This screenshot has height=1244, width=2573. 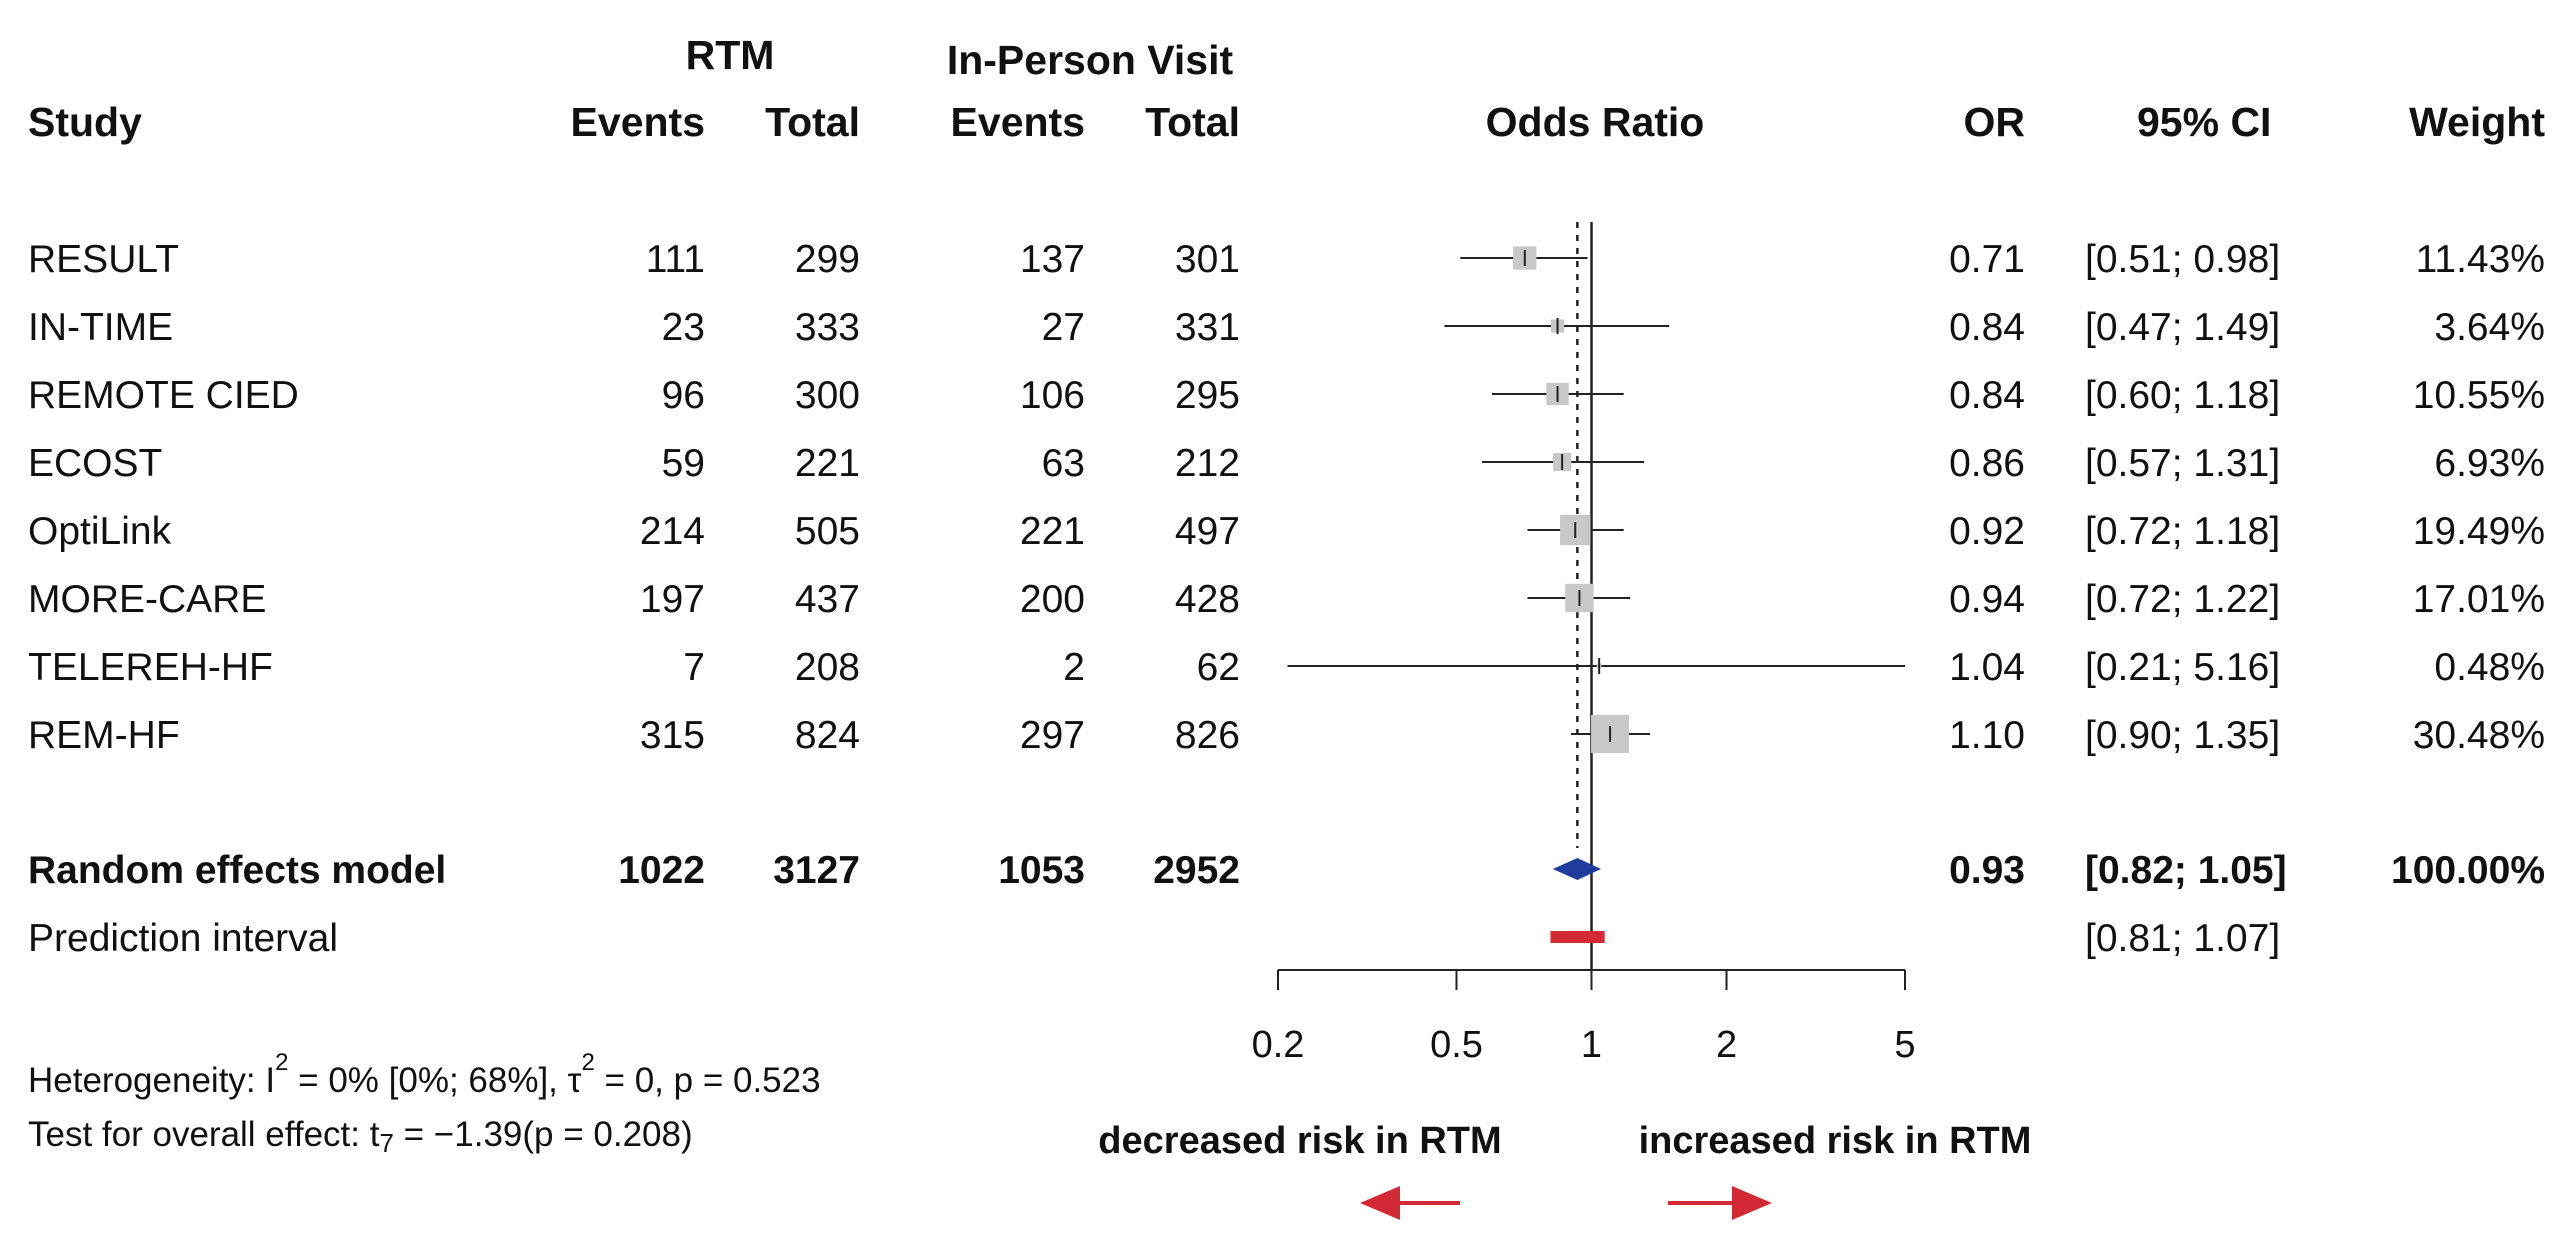 What do you see at coordinates (2204, 122) in the screenshot?
I see `ci-header: 95% CI` at bounding box center [2204, 122].